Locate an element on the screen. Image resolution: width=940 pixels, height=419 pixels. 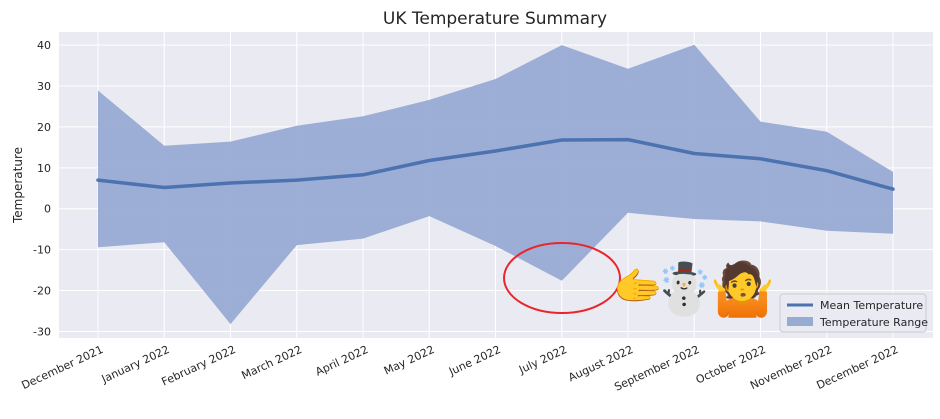
y-tick-label: 10 is located at coordinates (44, 168).